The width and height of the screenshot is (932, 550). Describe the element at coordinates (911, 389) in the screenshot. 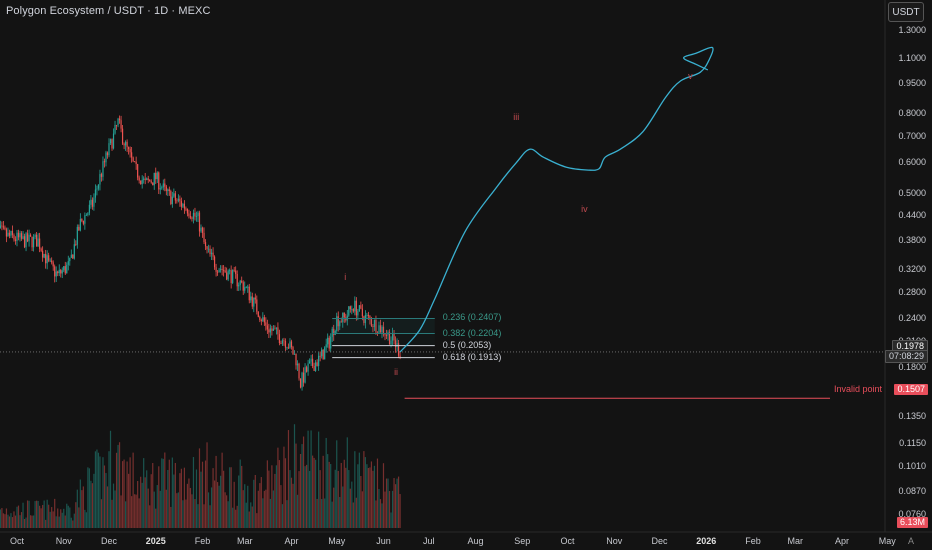

I see `invalid-price-badge: 0.1507` at that location.